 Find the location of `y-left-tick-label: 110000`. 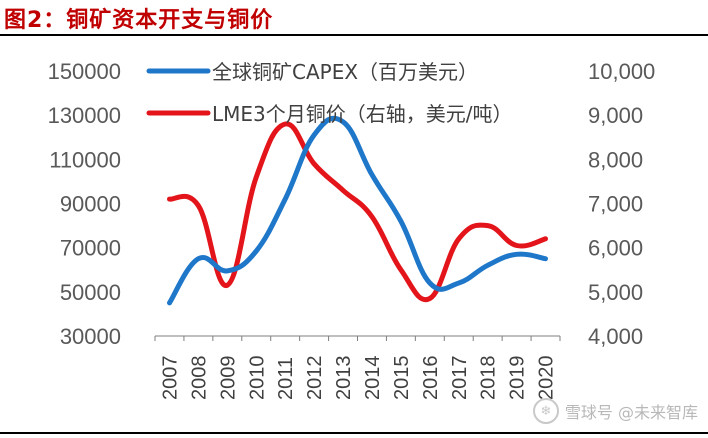

y-left-tick-label: 110000 is located at coordinates (85, 159).